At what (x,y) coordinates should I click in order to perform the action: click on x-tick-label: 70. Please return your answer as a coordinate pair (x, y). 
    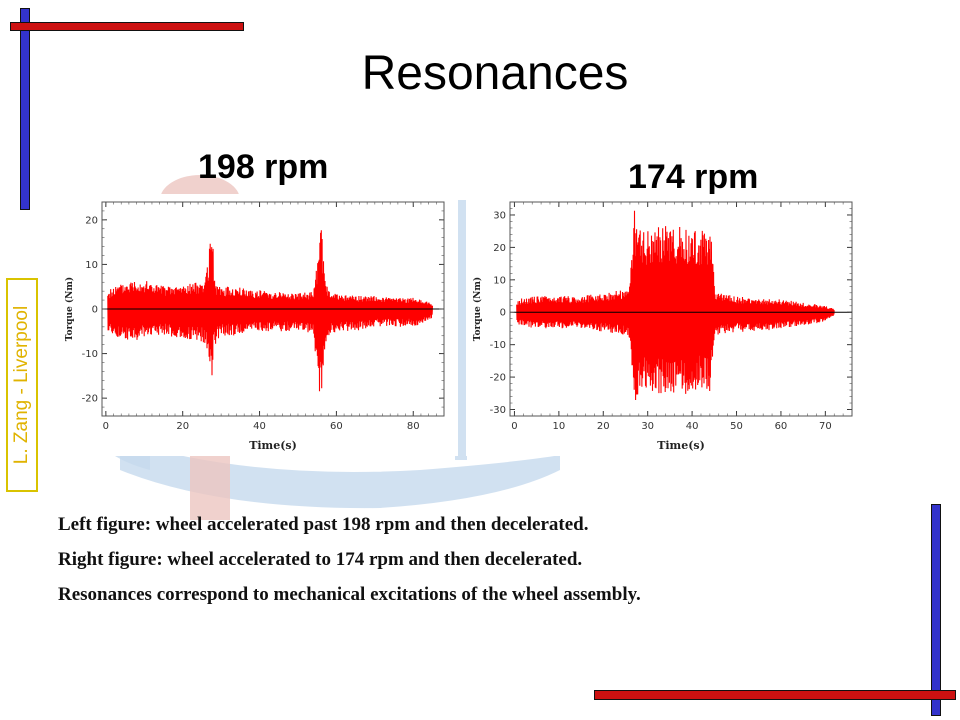
    Looking at the image, I should click on (825, 426).